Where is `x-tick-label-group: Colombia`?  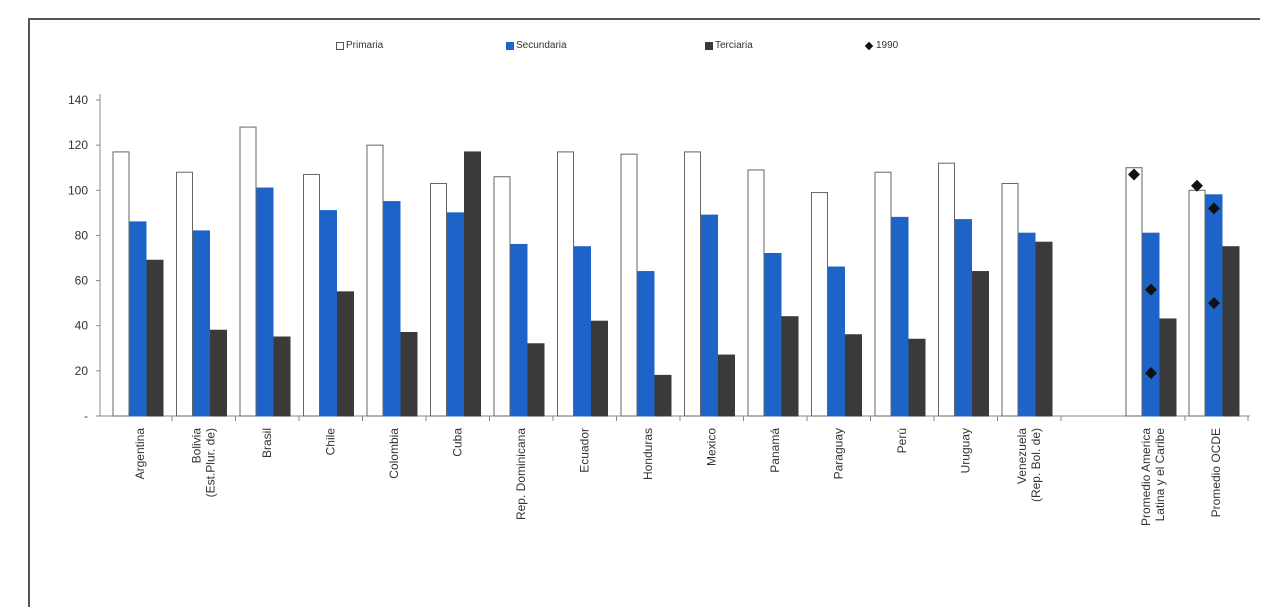
x-tick-label-group: Colombia is located at coordinates (394, 453).